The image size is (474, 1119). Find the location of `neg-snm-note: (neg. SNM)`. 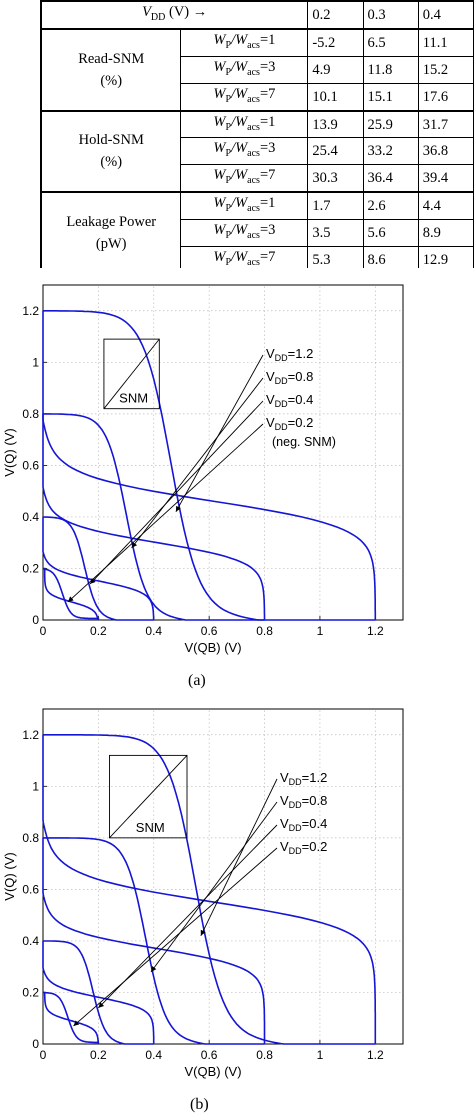

neg-snm-note: (neg. SNM) is located at coordinates (304, 442).